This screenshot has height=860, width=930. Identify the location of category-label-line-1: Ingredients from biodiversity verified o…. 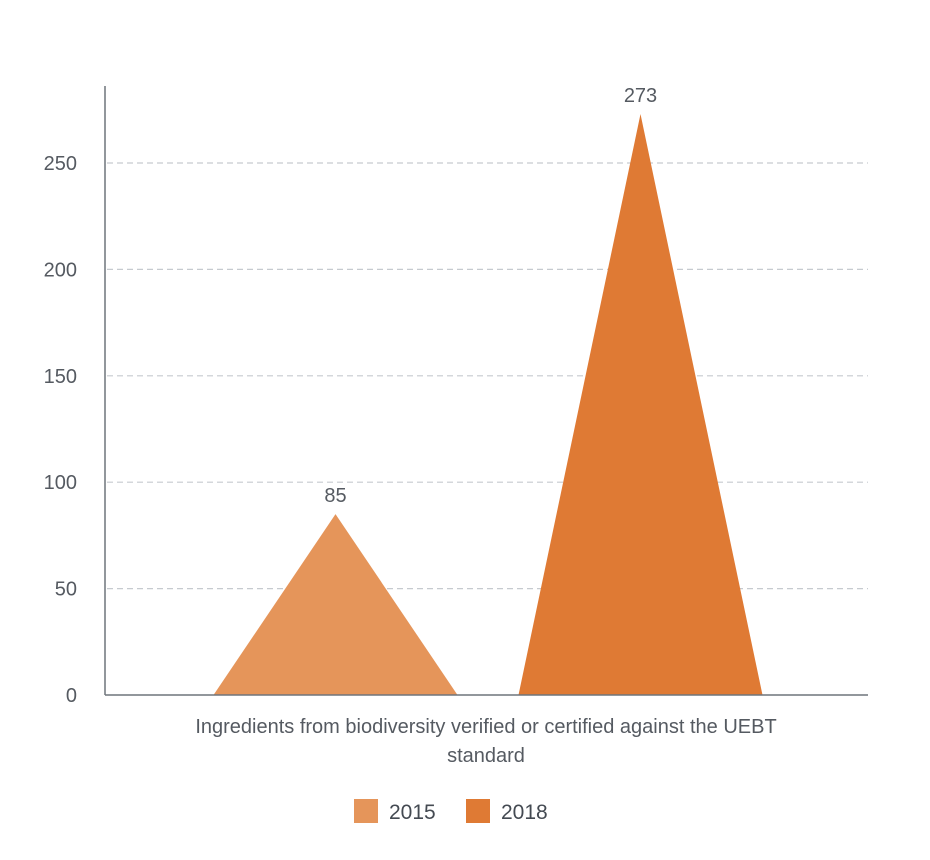
(485, 727).